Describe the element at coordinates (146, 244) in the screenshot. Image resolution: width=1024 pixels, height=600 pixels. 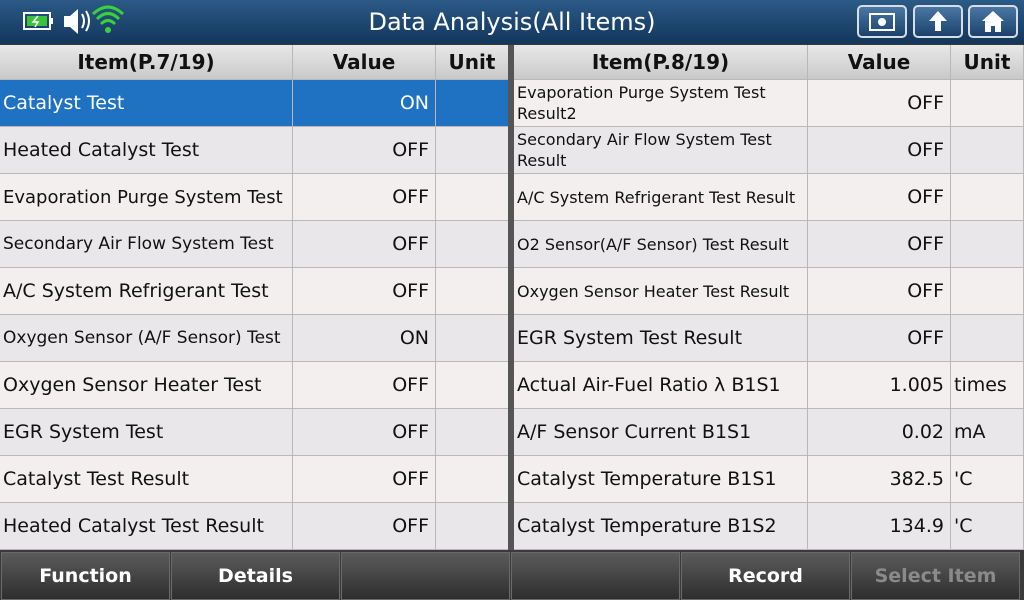
I see `item-name: Secondary Air Flow System Test` at that location.